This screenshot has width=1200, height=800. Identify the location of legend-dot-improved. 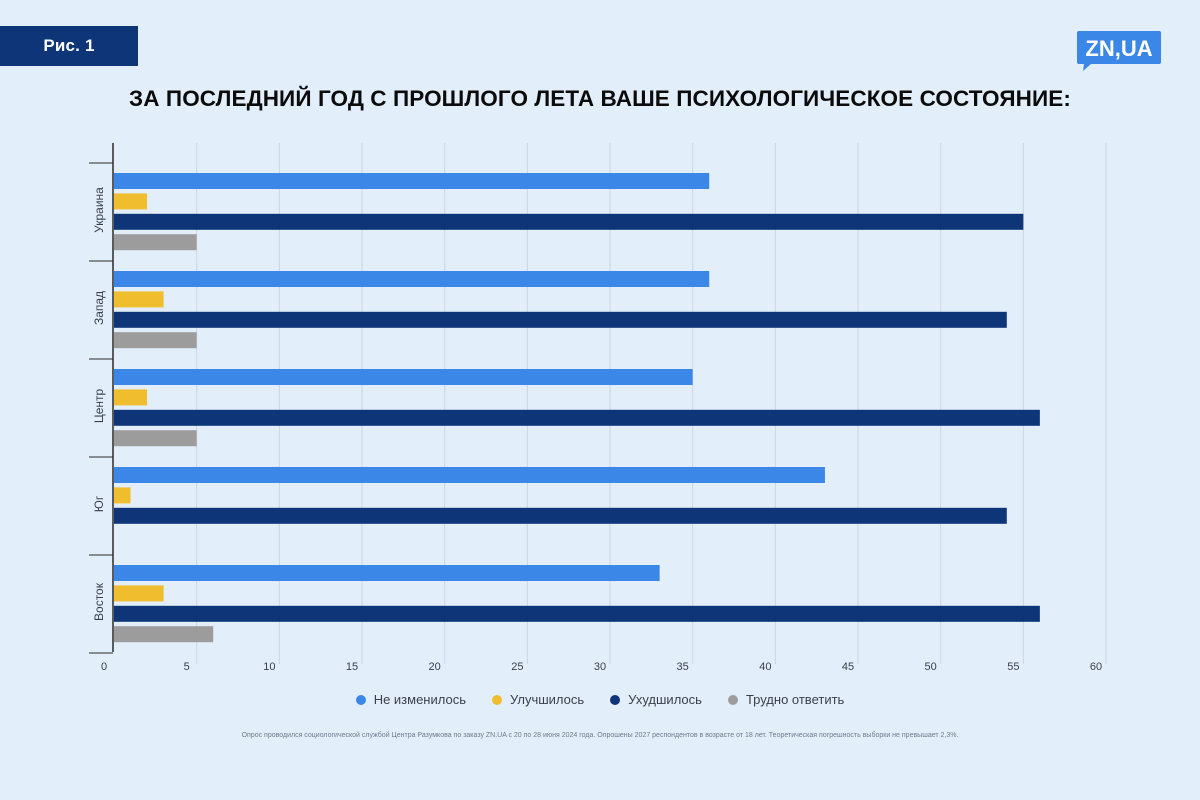
(496, 699).